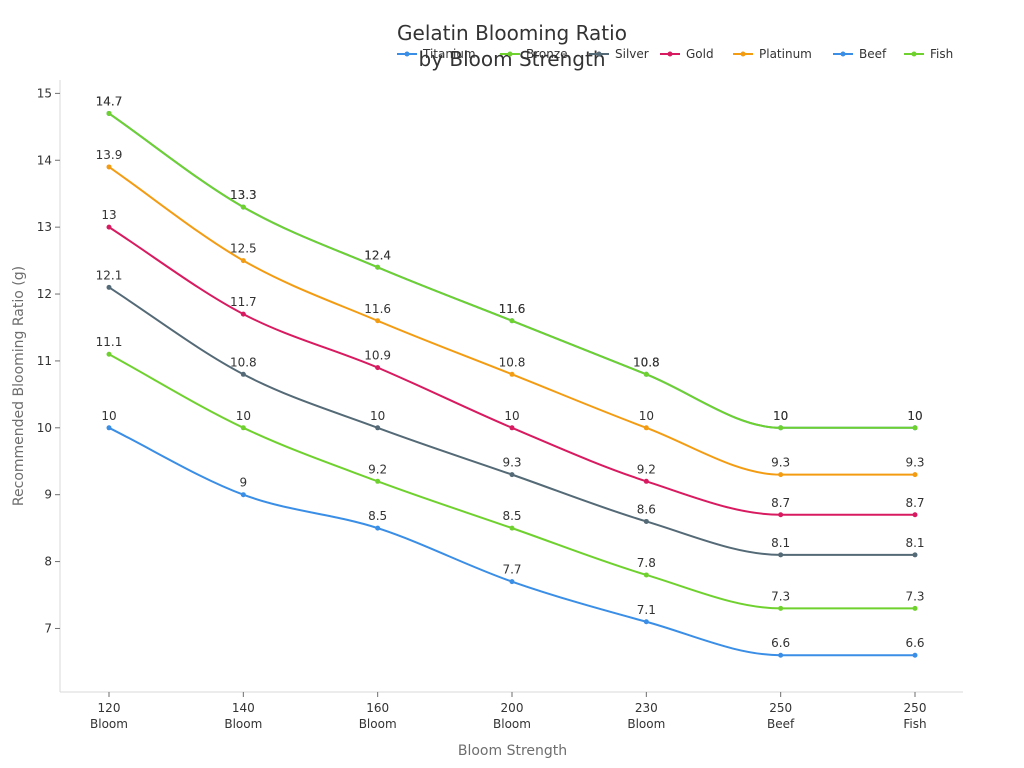  Describe the element at coordinates (646, 509) in the screenshot. I see `data-label: 8.6` at that location.